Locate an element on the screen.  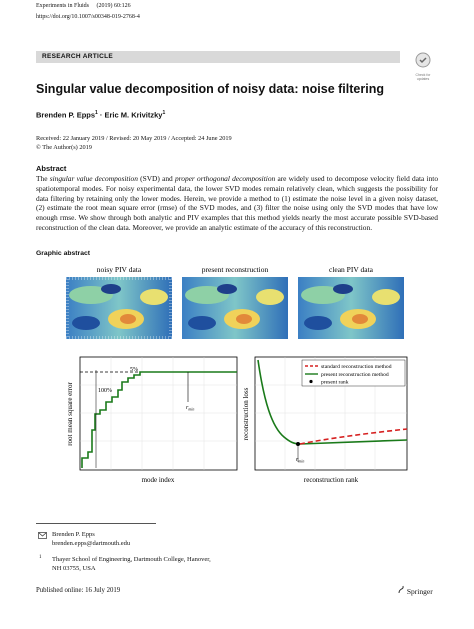
envelope-icon is located at coordinates (42, 535).